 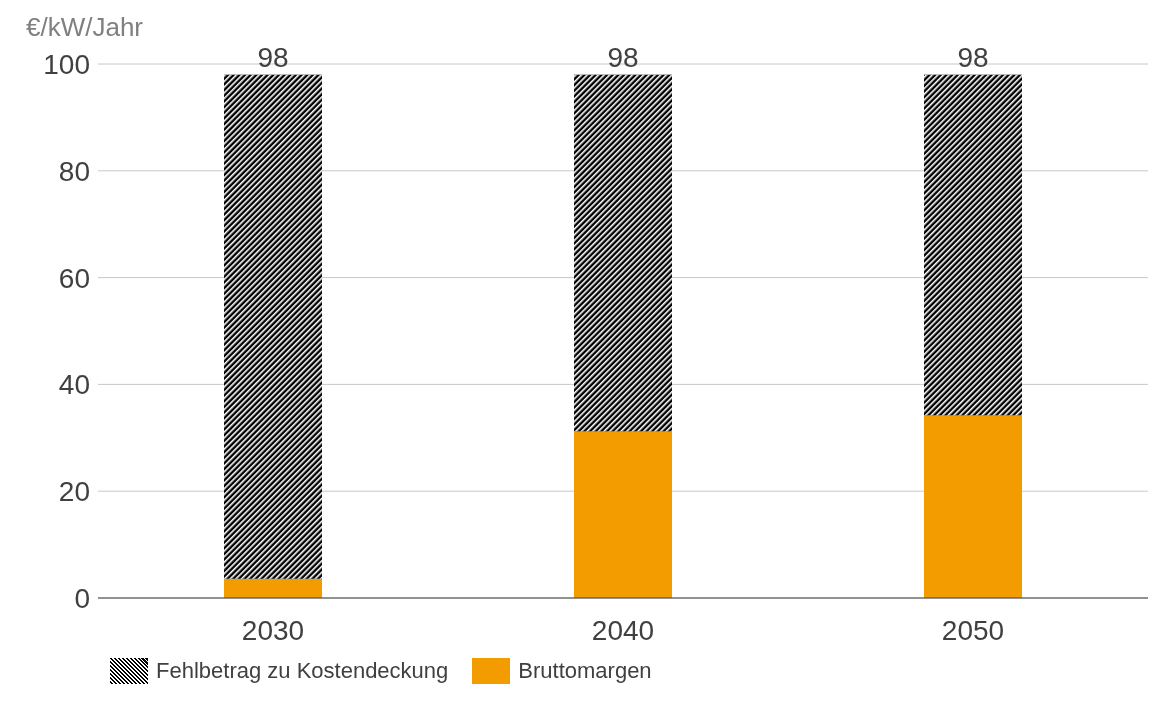 What do you see at coordinates (973, 630) in the screenshot?
I see `x-tick-label: 2050` at bounding box center [973, 630].